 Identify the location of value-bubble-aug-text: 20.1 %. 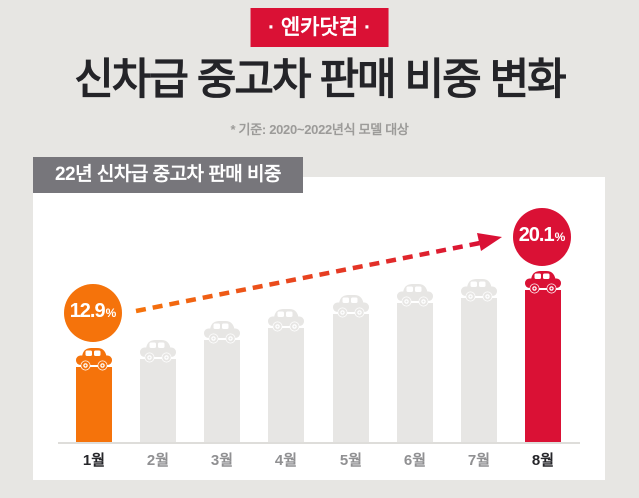
(542, 235).